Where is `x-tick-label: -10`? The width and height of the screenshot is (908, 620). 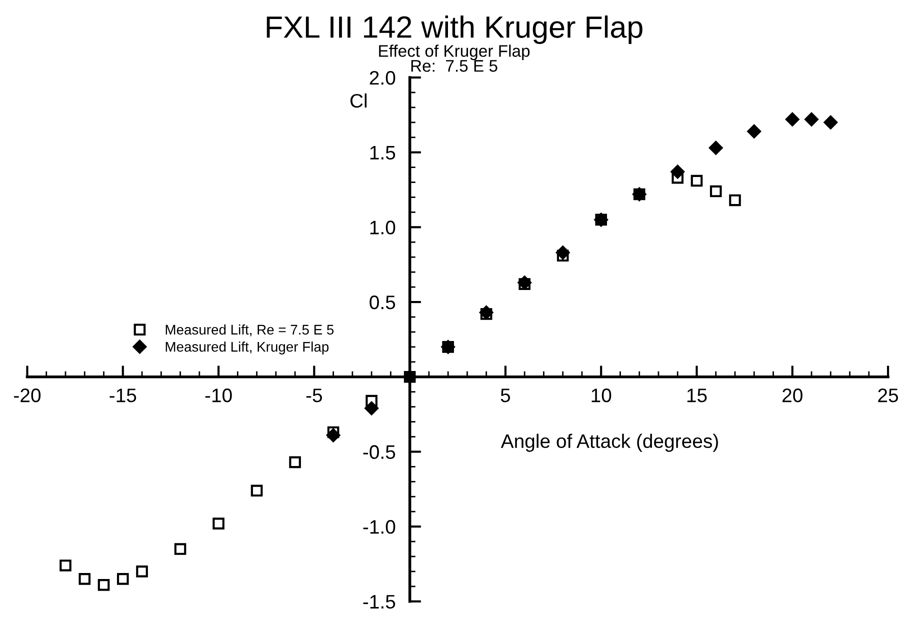
x-tick-label: -10 is located at coordinates (218, 395).